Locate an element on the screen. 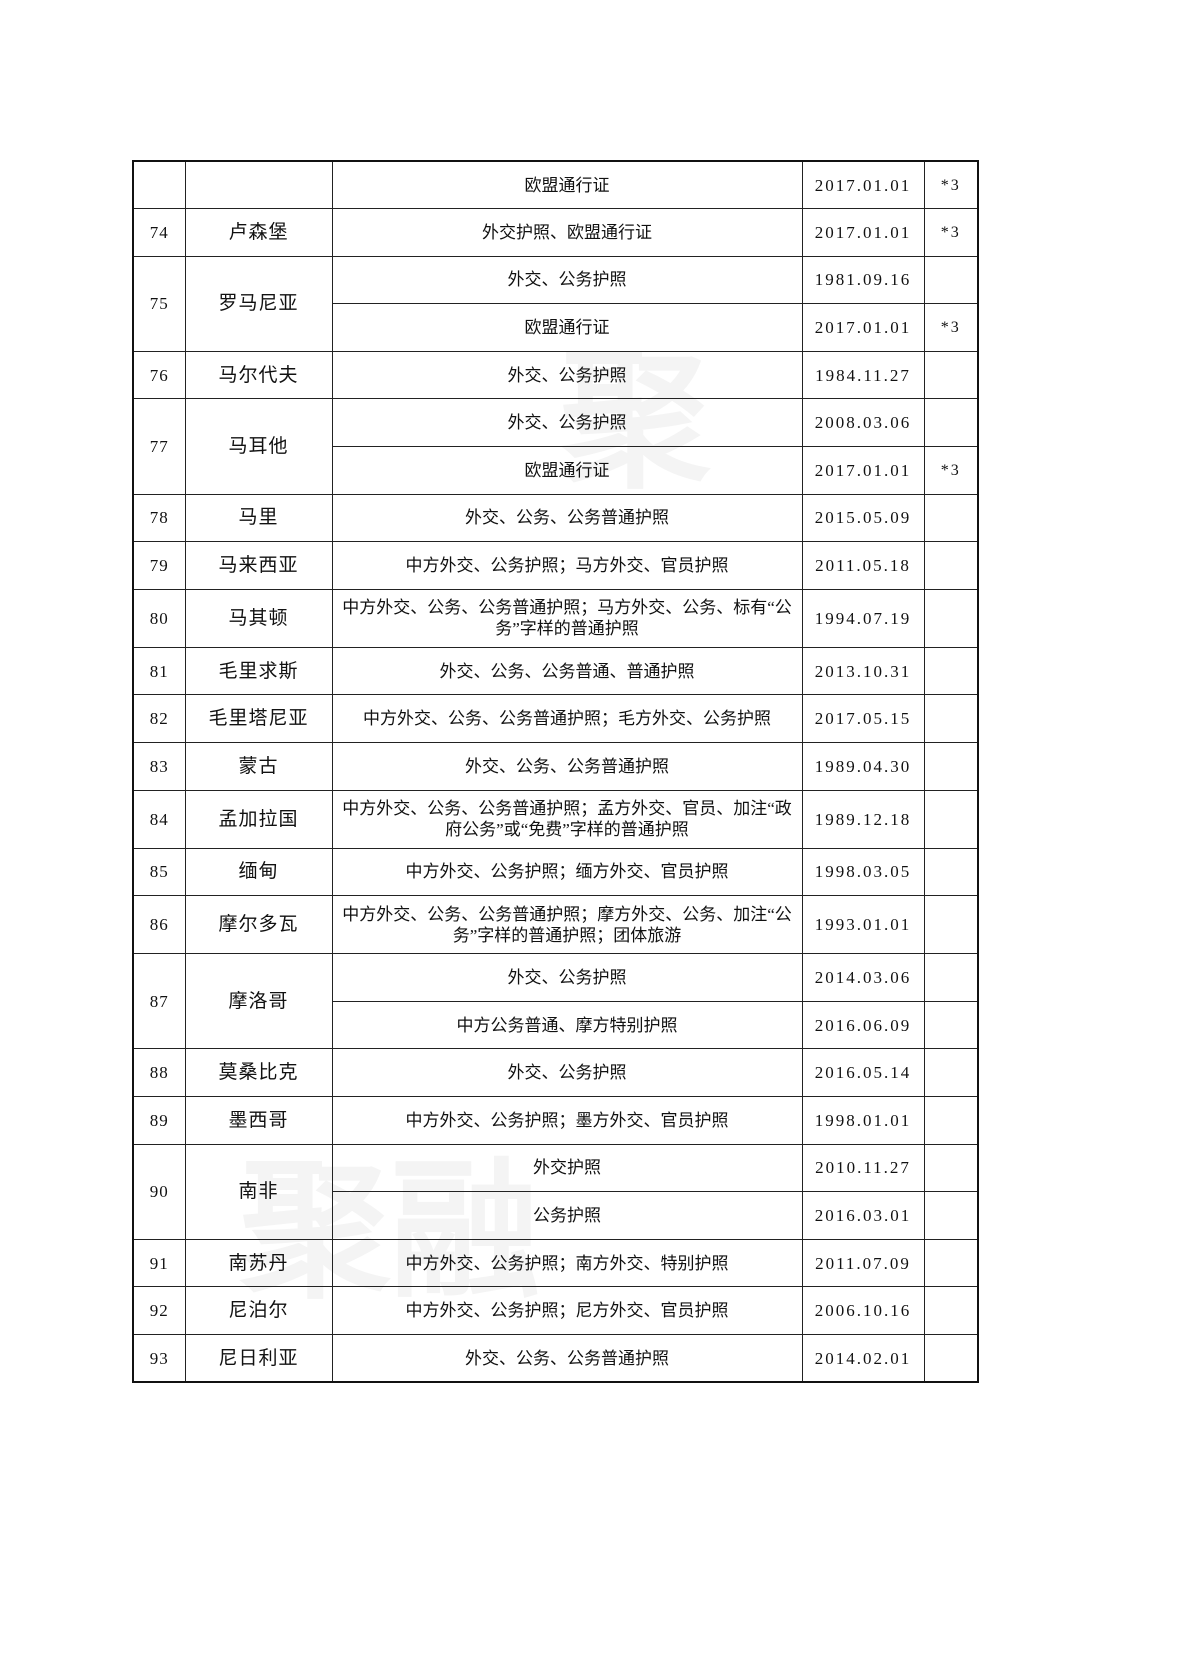 The image size is (1181, 1670). row-number: 90 is located at coordinates (159, 1191).